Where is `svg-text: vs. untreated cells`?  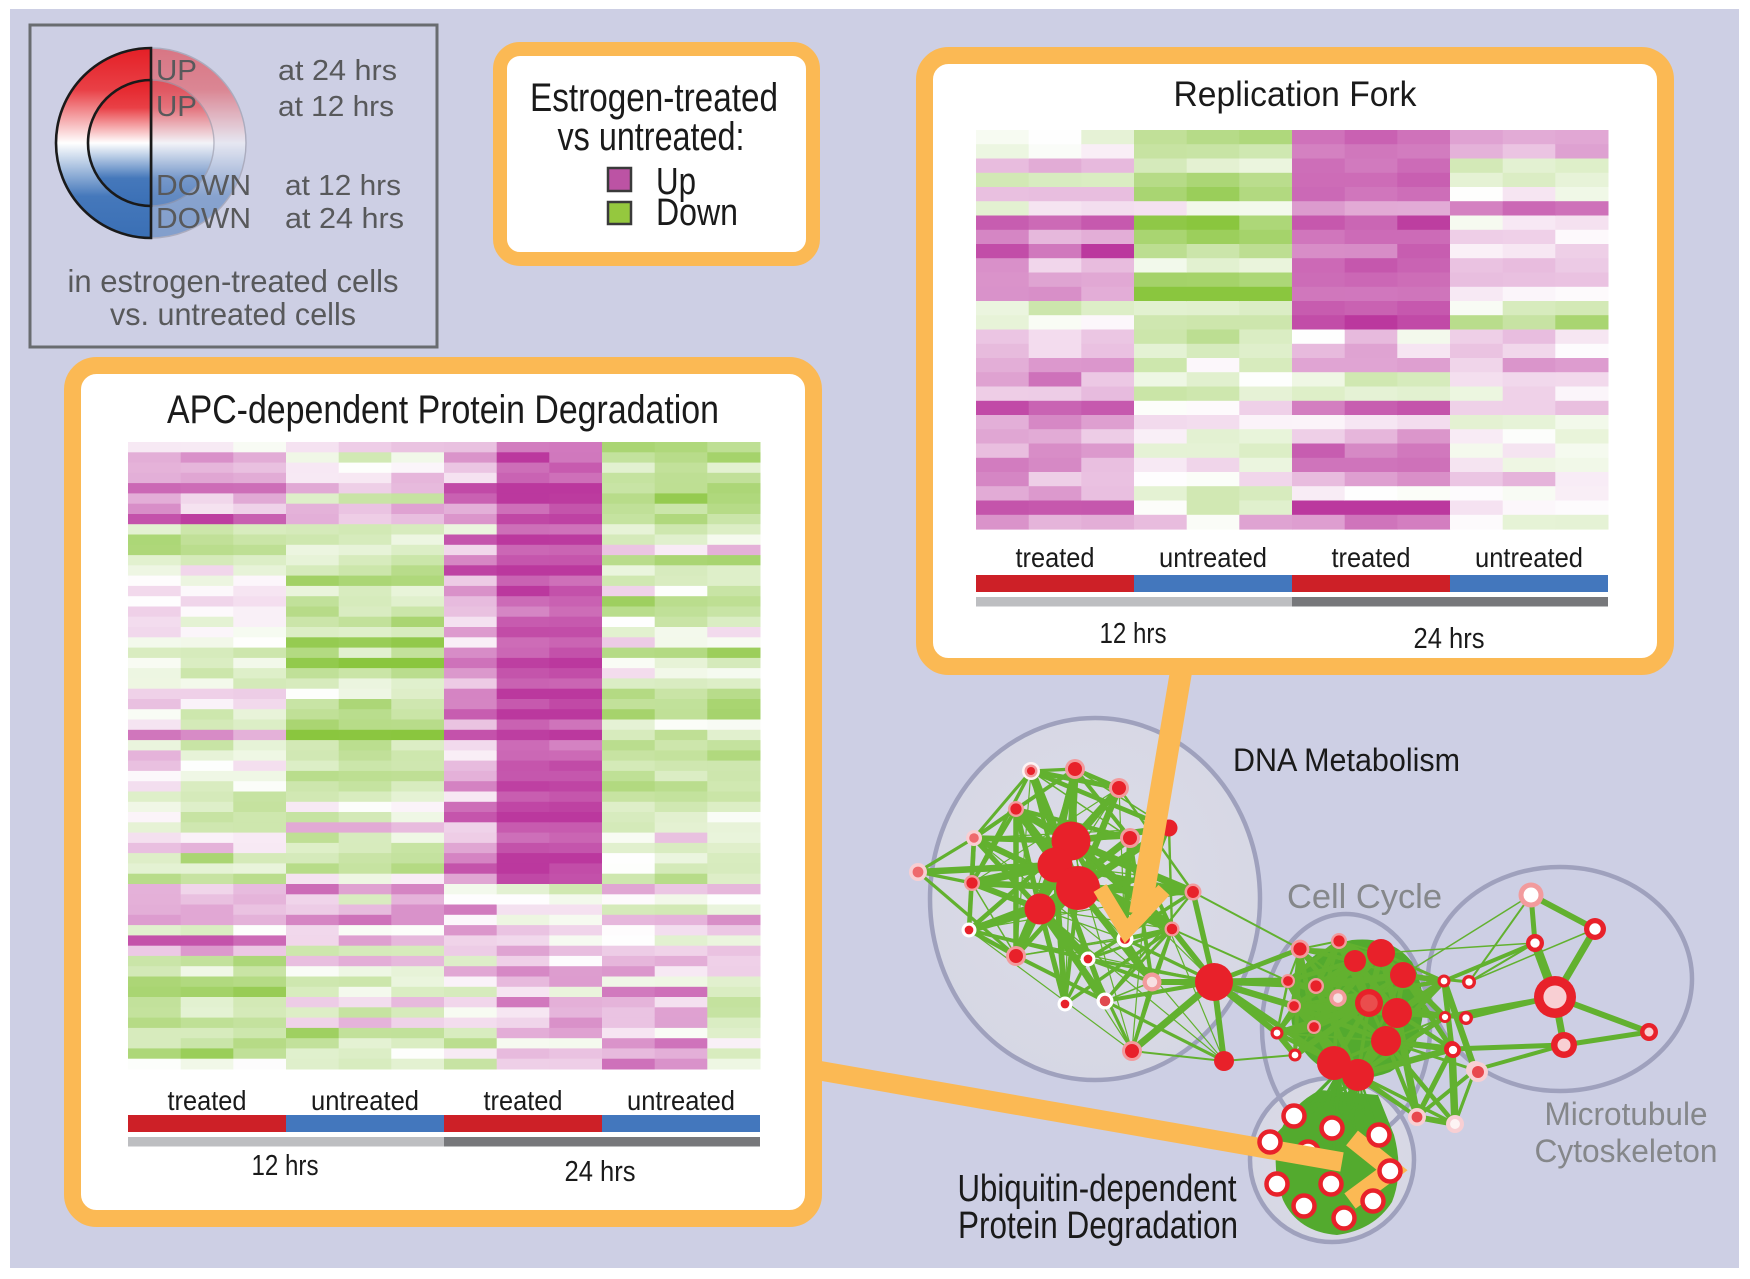
svg-text: vs. untreated cells is located at coordinates (233, 314).